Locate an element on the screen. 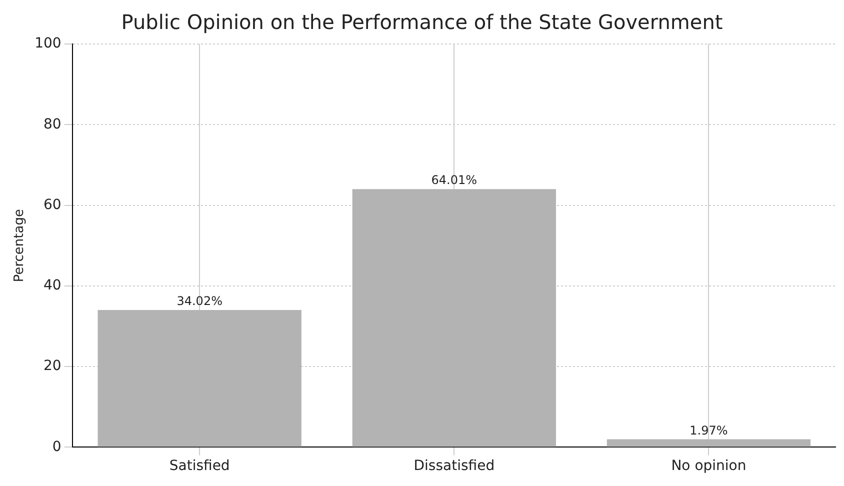  x-tick-label: No opinion is located at coordinates (708, 466).